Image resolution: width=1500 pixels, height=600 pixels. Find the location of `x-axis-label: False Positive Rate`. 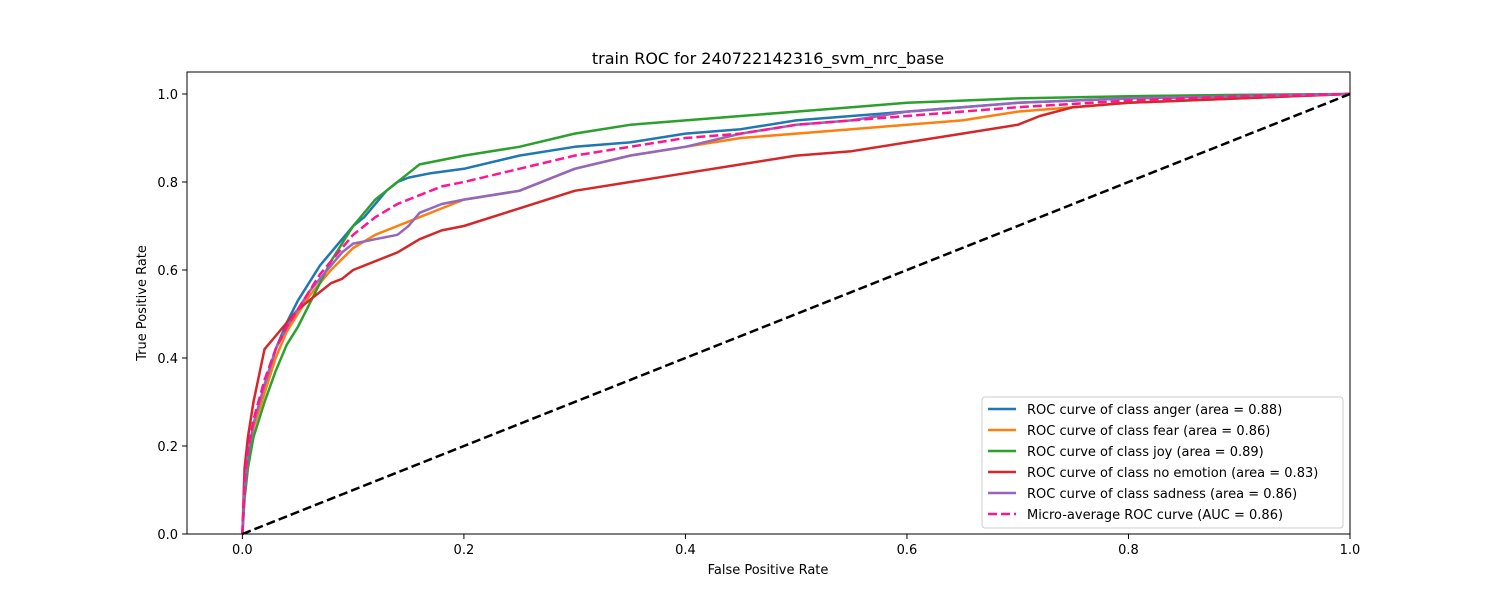

x-axis-label: False Positive Rate is located at coordinates (768, 570).